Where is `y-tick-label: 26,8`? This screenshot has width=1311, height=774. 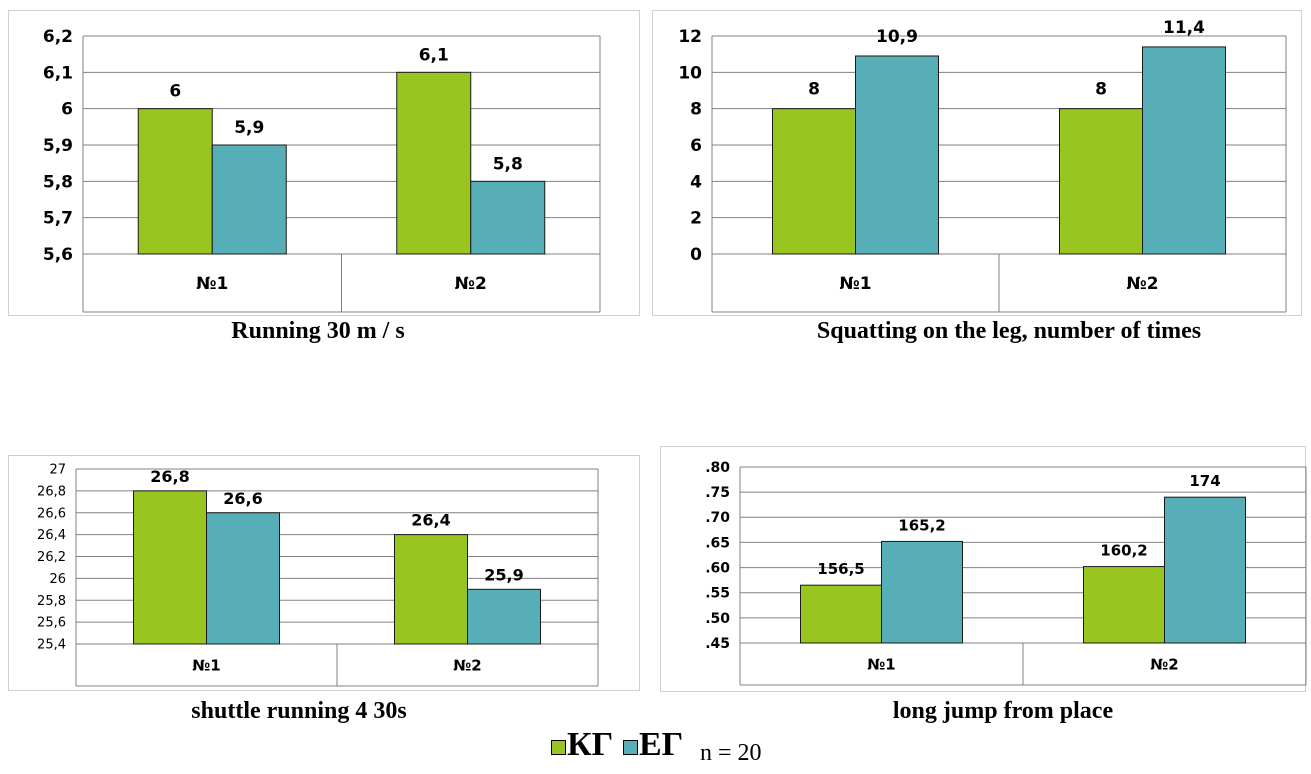 y-tick-label: 26,8 is located at coordinates (51, 491).